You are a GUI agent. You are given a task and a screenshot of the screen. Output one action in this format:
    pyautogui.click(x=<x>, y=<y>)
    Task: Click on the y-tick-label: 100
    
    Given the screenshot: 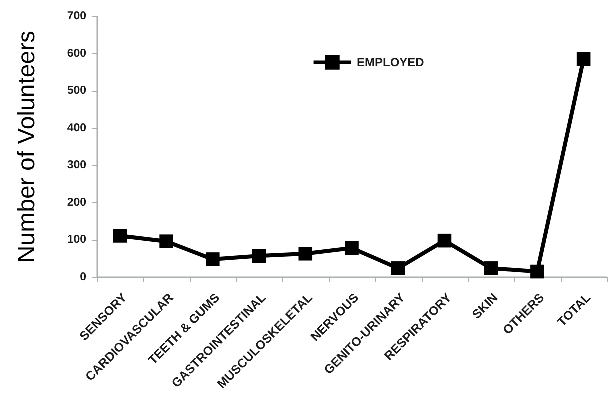 What is the action you would take?
    pyautogui.click(x=76, y=240)
    